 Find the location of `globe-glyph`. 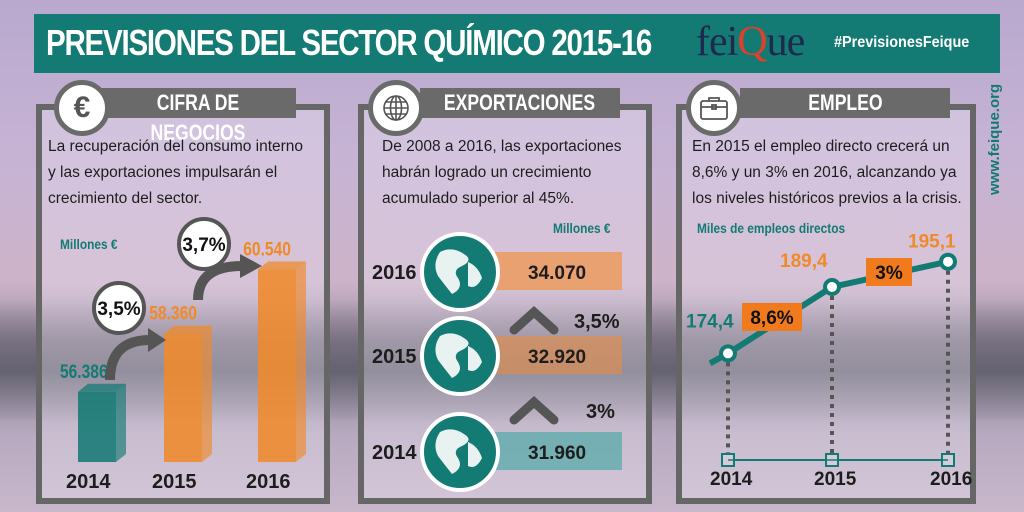

globe-glyph is located at coordinates (396, 108).